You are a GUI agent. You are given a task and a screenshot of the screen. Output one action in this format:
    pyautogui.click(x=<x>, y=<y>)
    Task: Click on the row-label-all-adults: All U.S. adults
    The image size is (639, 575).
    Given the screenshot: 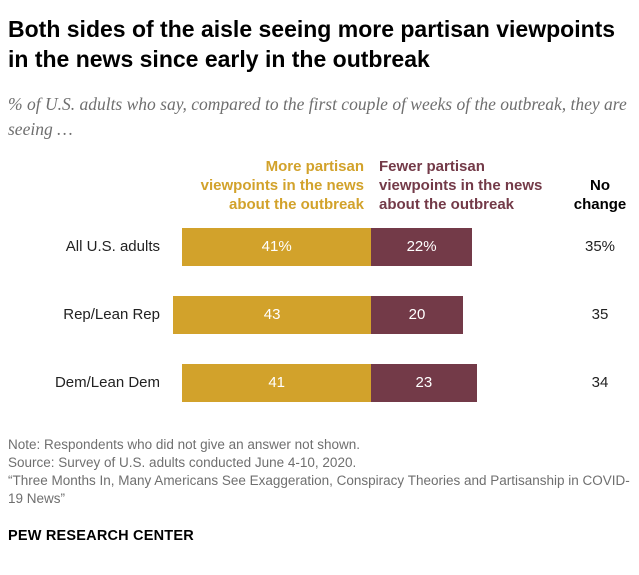 What is the action you would take?
    pyautogui.click(x=112, y=246)
    